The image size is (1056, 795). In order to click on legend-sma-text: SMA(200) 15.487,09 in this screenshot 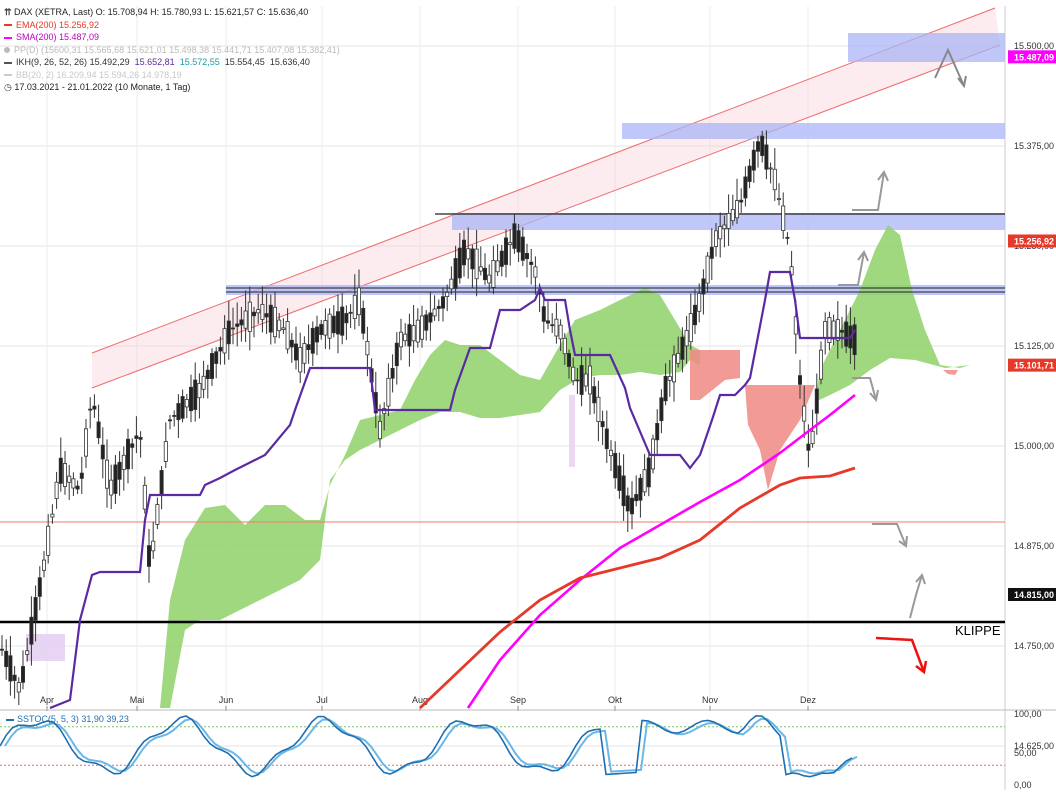, I will do `click(58, 37)`.